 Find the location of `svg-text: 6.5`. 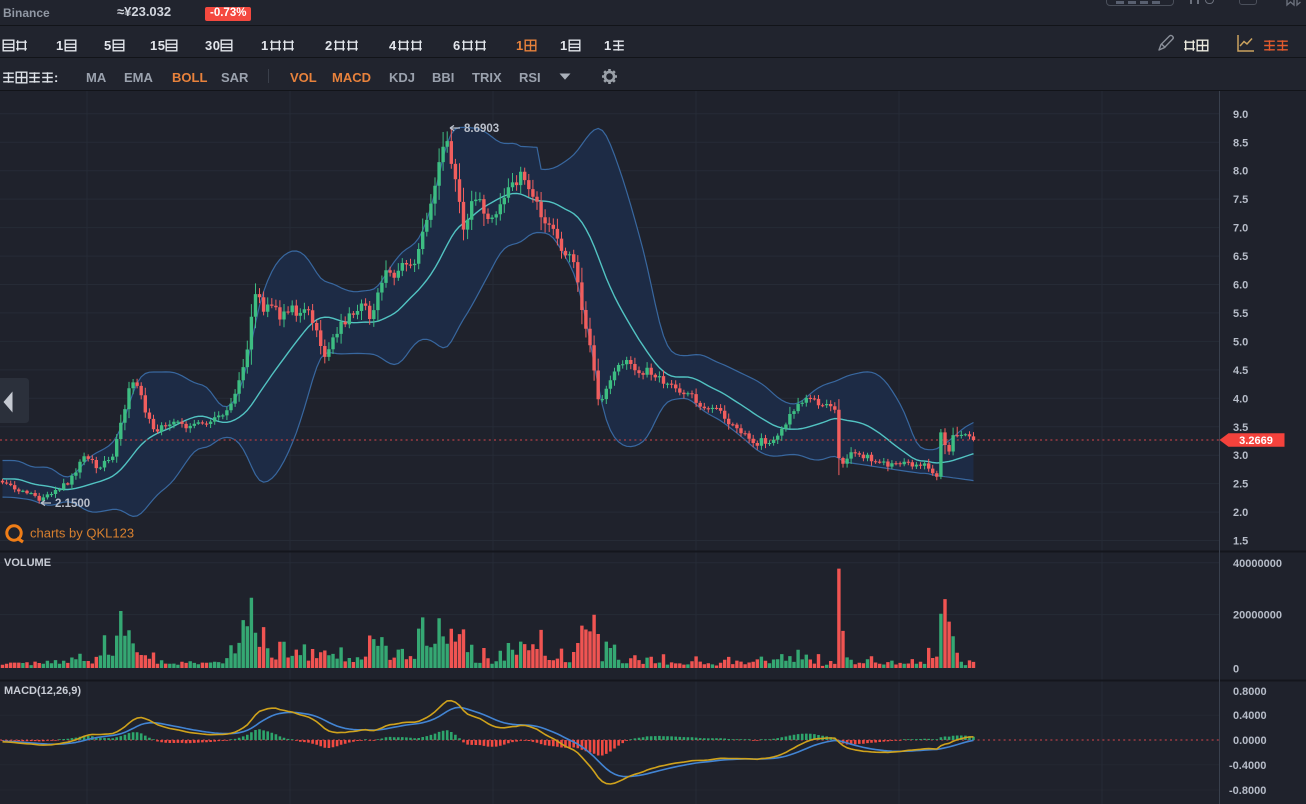

svg-text: 6.5 is located at coordinates (1240, 257).